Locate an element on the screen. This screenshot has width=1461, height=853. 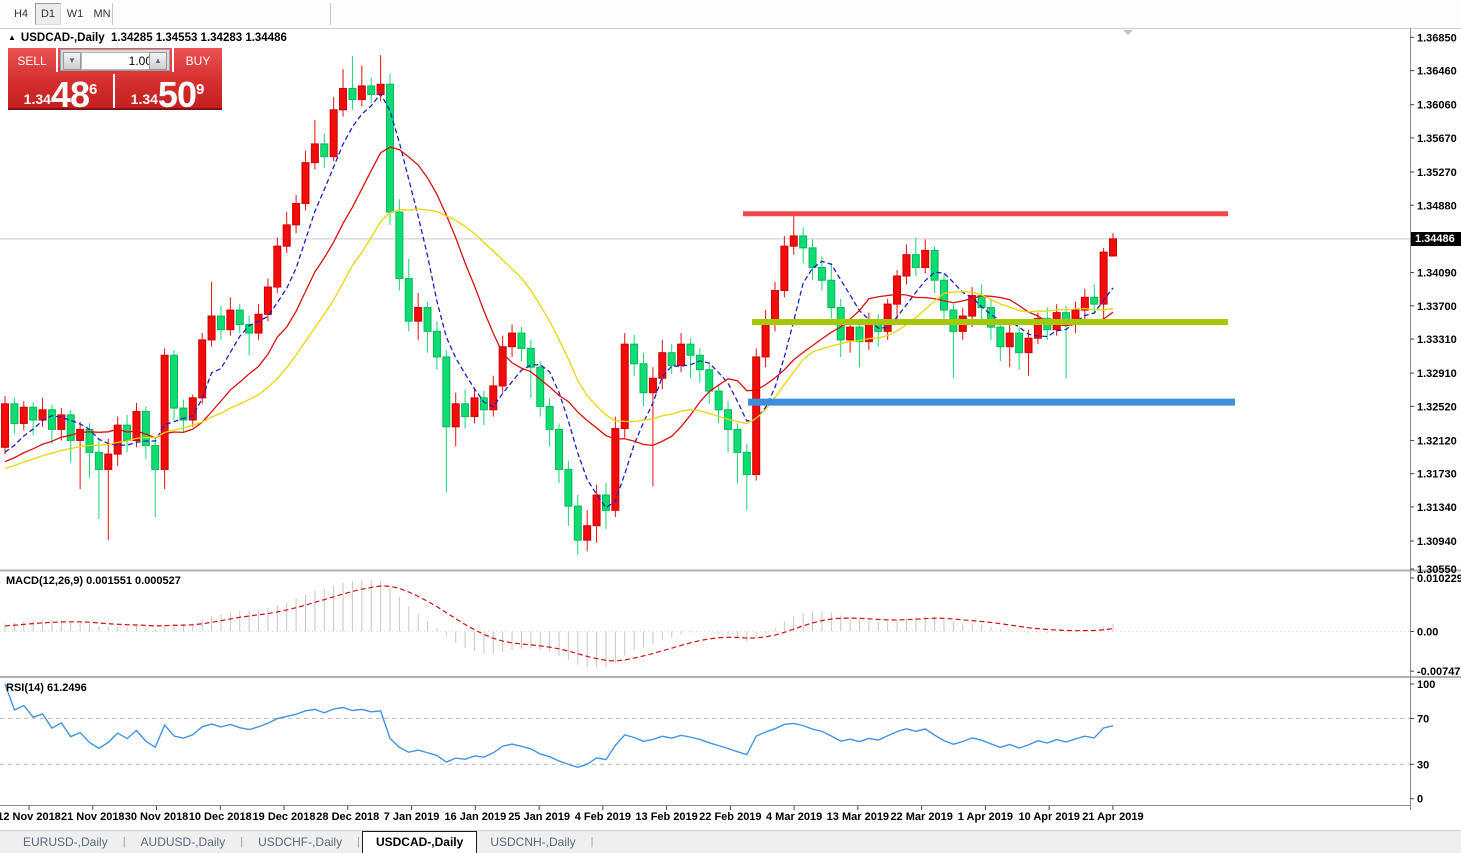
price-axis-label: 1.36060 is located at coordinates (1437, 106).